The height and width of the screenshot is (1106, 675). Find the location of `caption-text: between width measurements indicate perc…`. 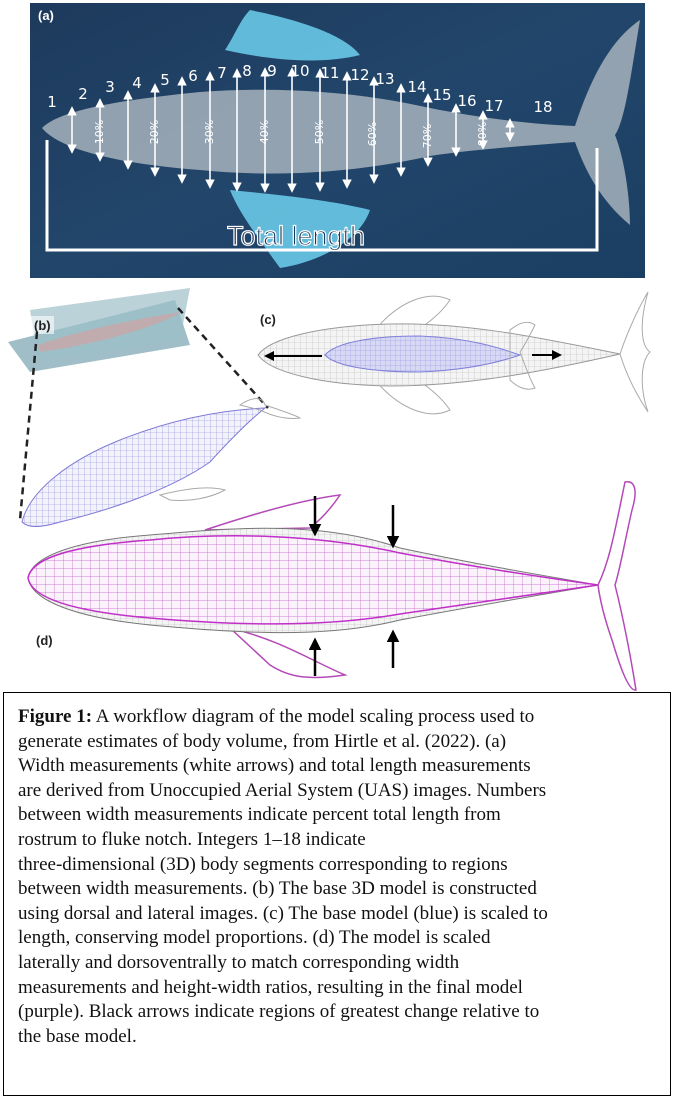

caption-text: between width measurements indicate perc… is located at coordinates (259, 815).